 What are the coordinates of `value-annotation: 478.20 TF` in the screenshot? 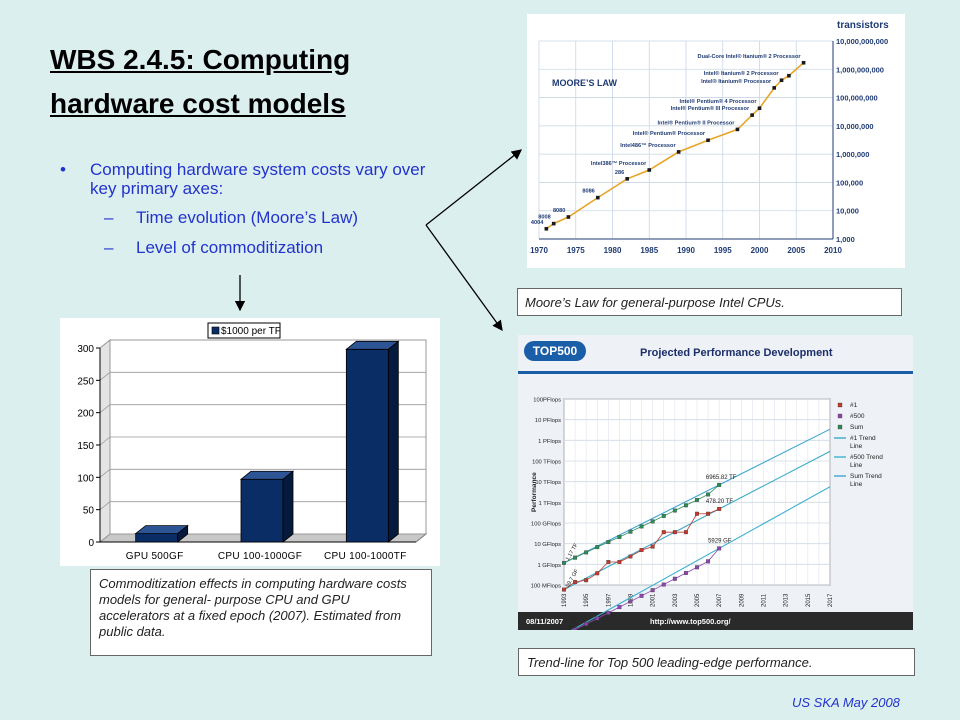 It's located at (720, 502).